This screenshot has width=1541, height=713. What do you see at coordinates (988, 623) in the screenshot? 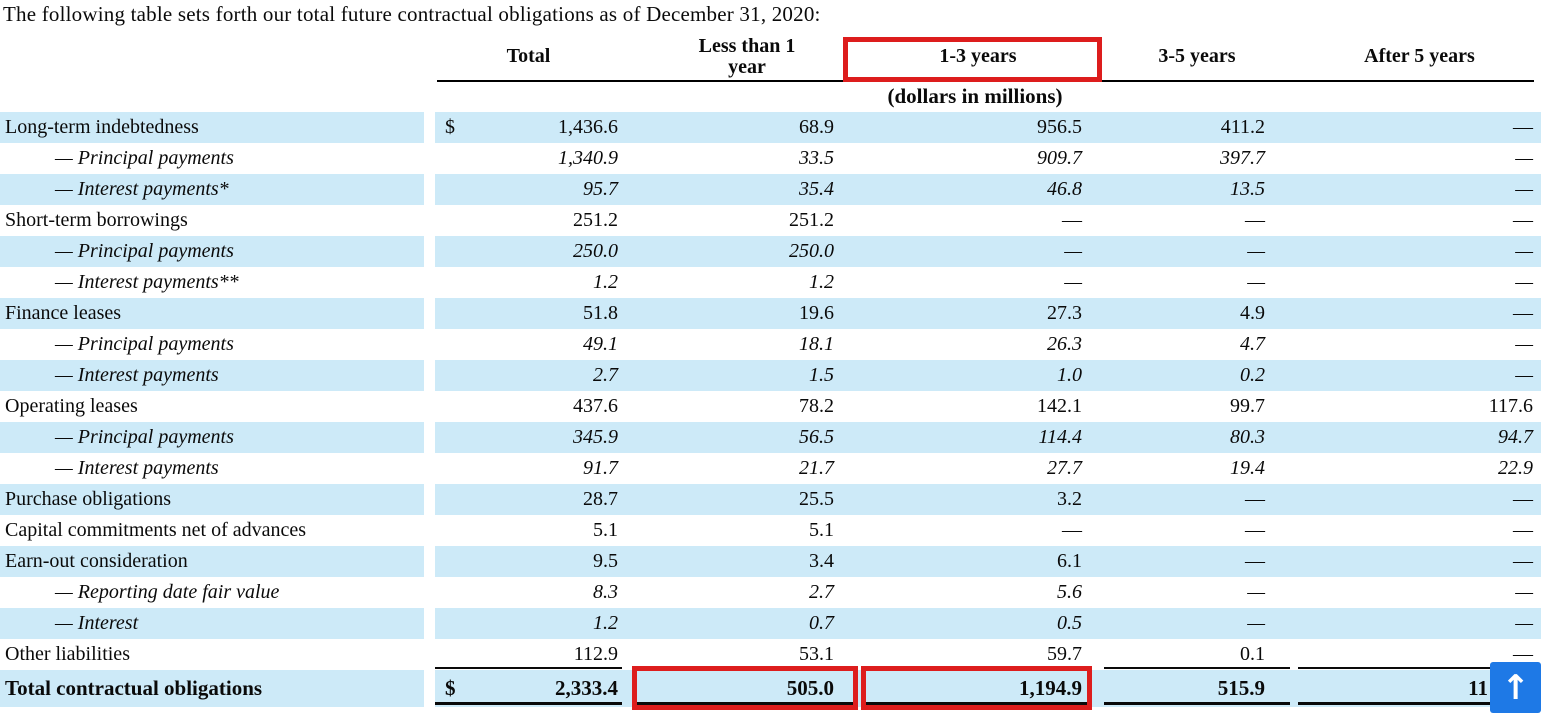
I see `row-values: 1.2 0.7 0.5 — —` at bounding box center [988, 623].